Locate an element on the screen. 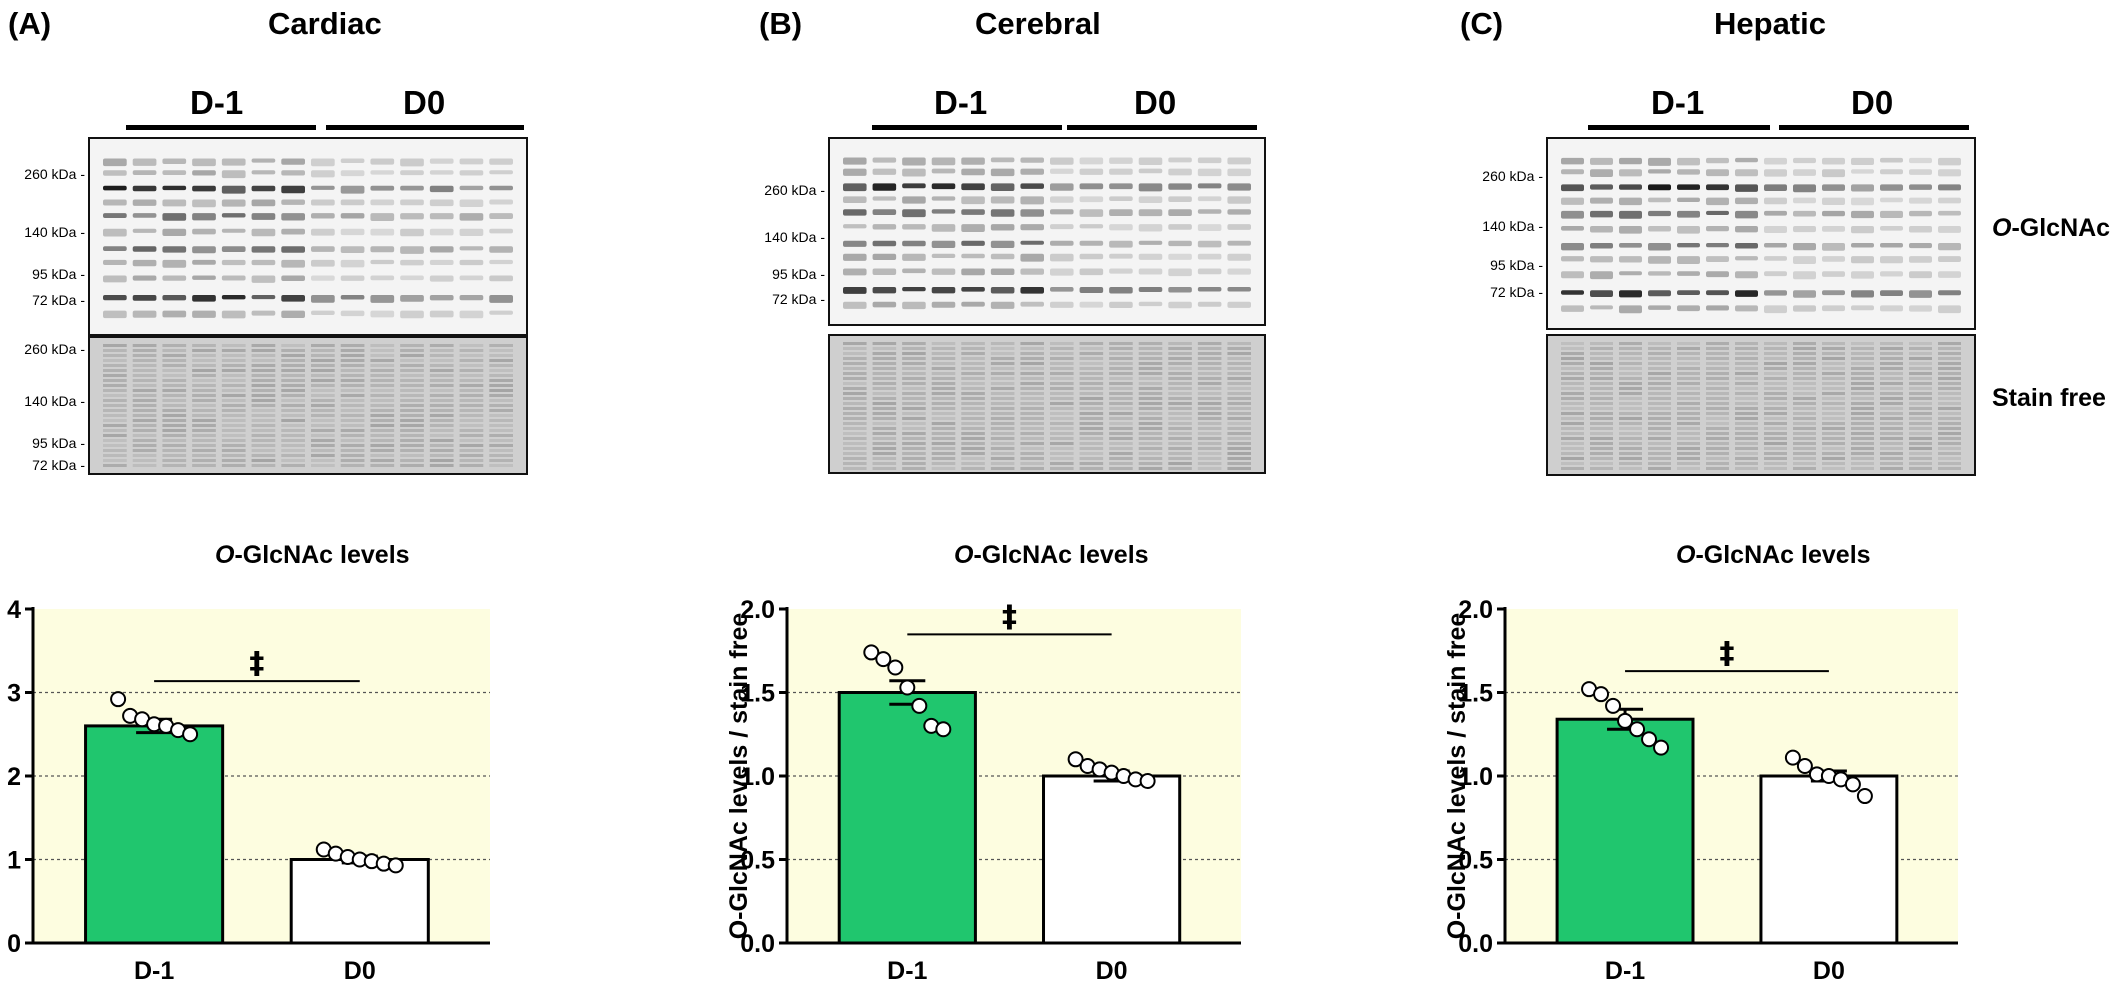 The width and height of the screenshot is (2128, 985). group-bar-d0 is located at coordinates (425, 127).